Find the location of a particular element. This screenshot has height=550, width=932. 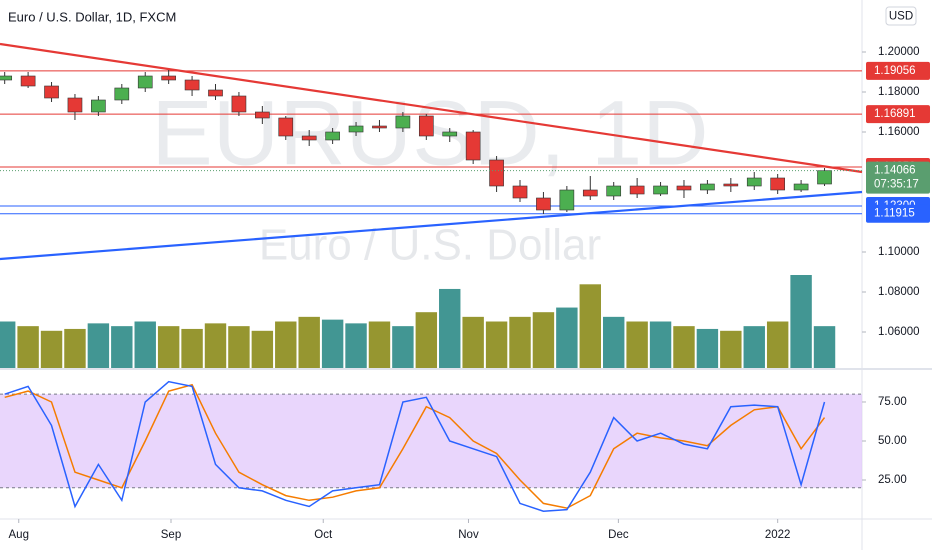

x-tick-label: Oct is located at coordinates (323, 535).